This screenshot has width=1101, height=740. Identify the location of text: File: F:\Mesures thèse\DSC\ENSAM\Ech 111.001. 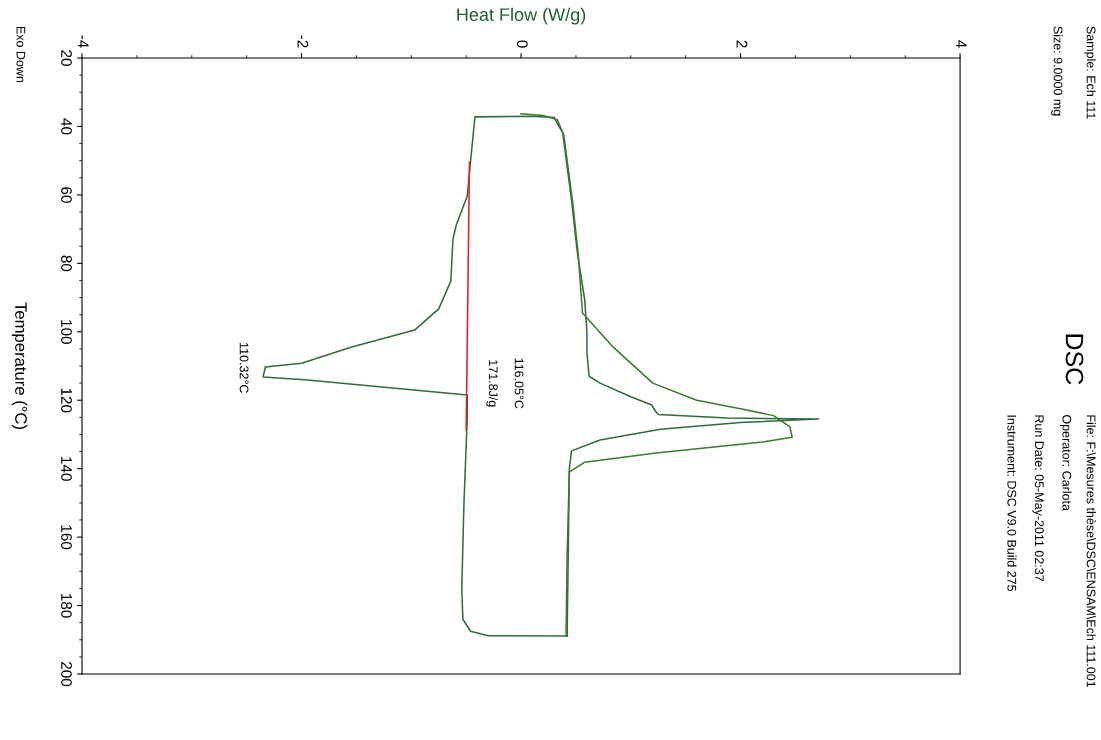
(1091, 551).